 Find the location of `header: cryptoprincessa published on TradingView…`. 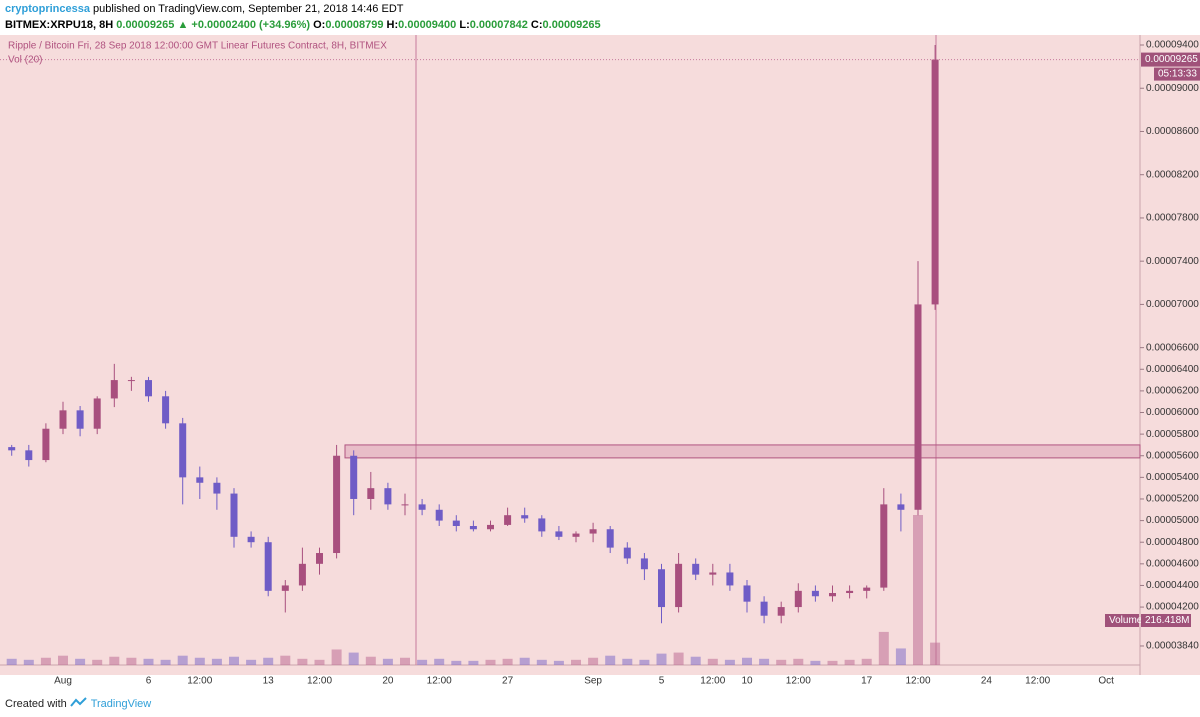

header: cryptoprincessa published on TradingView… is located at coordinates (600, 17).